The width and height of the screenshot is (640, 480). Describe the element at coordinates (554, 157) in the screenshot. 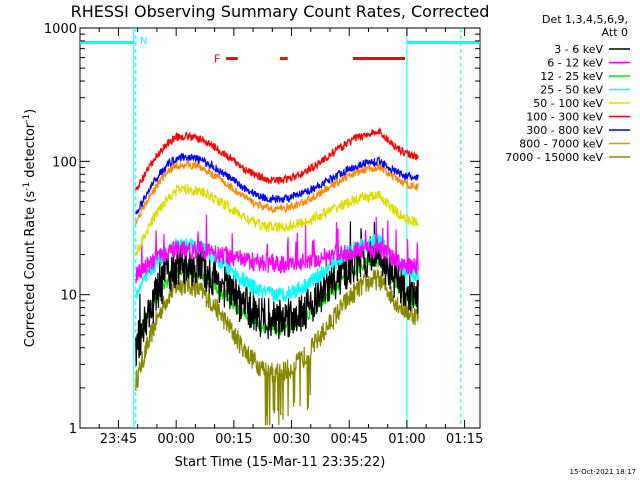

I see `legend-label: 7000 - 15000 keV` at that location.